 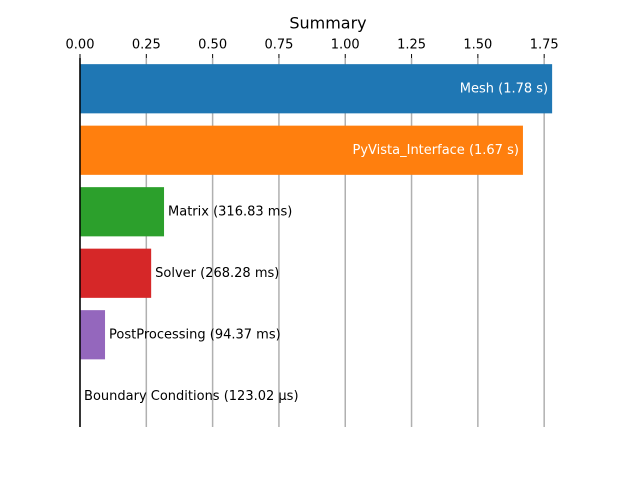 I want to click on x-tick-label: 0.25, so click(x=146, y=45).